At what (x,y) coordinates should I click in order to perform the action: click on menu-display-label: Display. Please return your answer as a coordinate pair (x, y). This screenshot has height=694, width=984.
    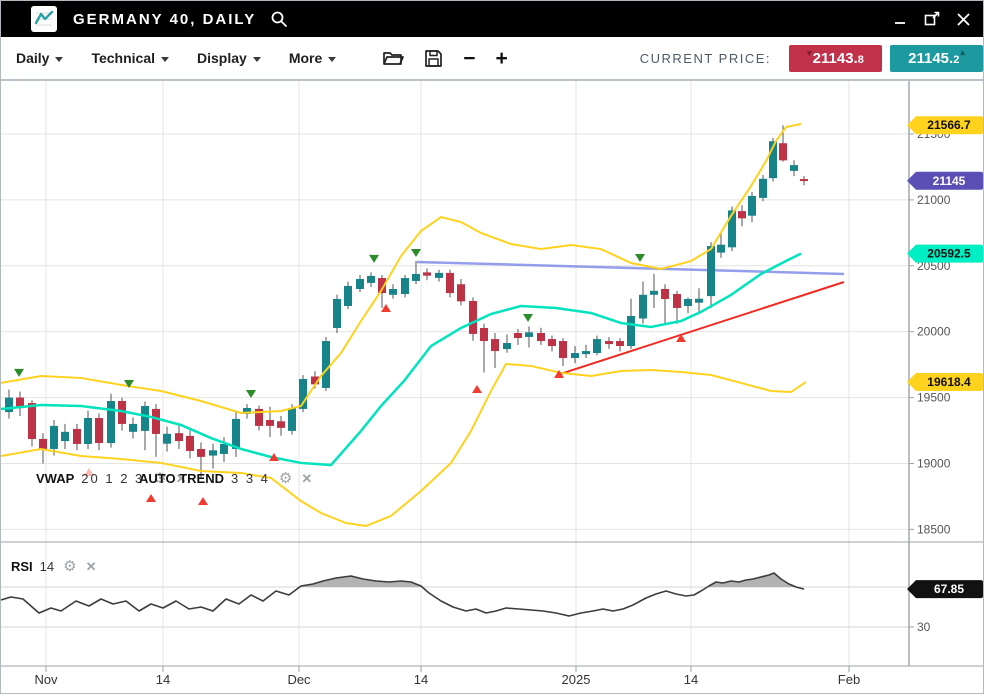
    Looking at the image, I should click on (222, 58).